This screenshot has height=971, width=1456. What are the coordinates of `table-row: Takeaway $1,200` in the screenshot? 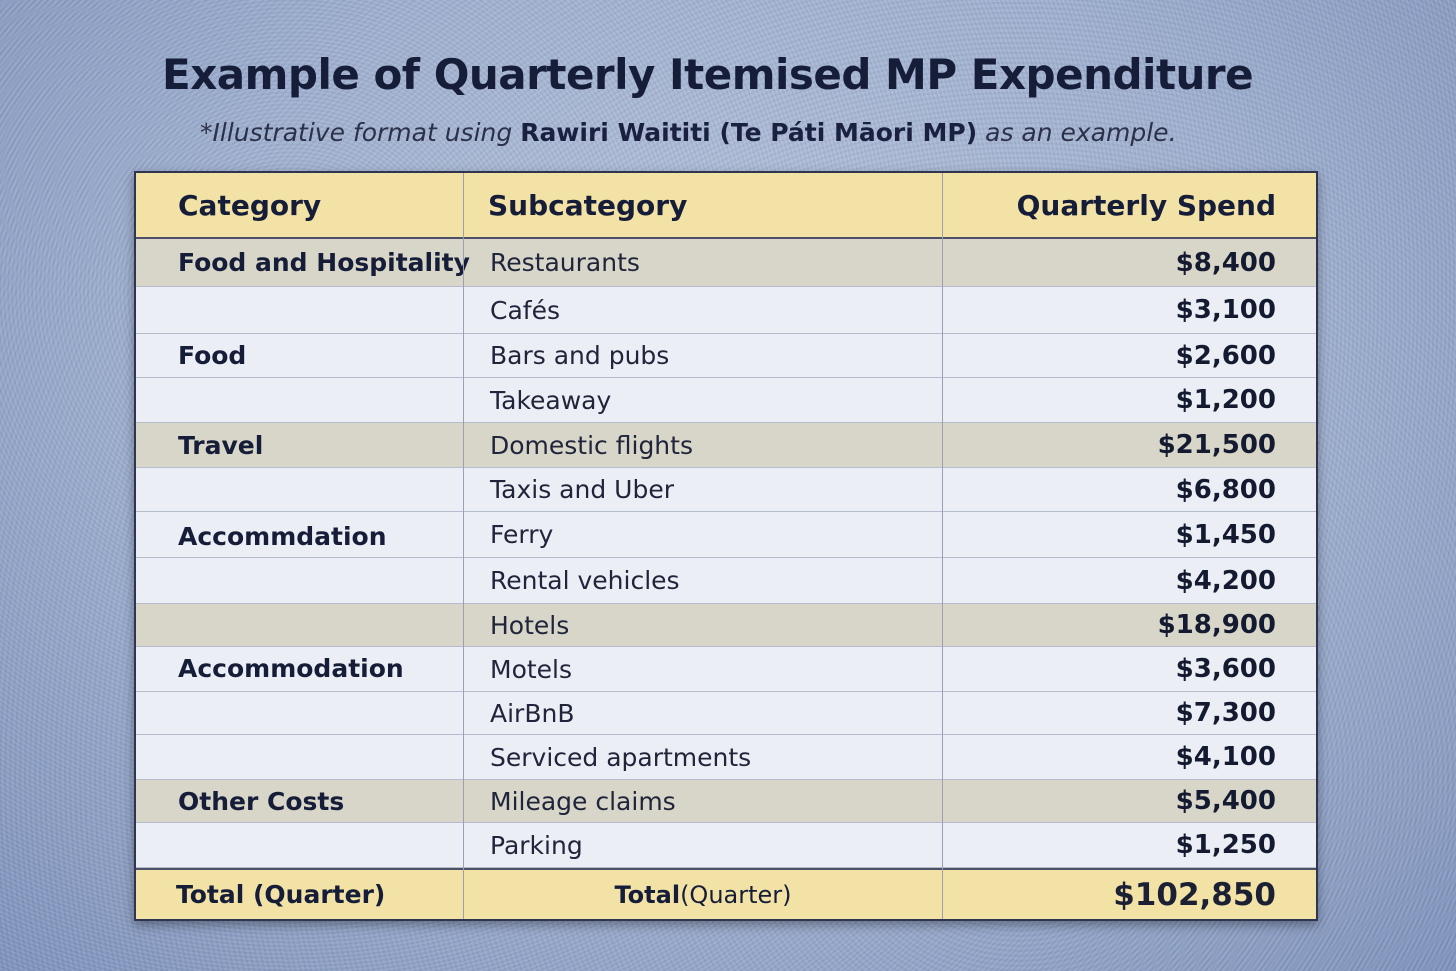 It's located at (726, 400).